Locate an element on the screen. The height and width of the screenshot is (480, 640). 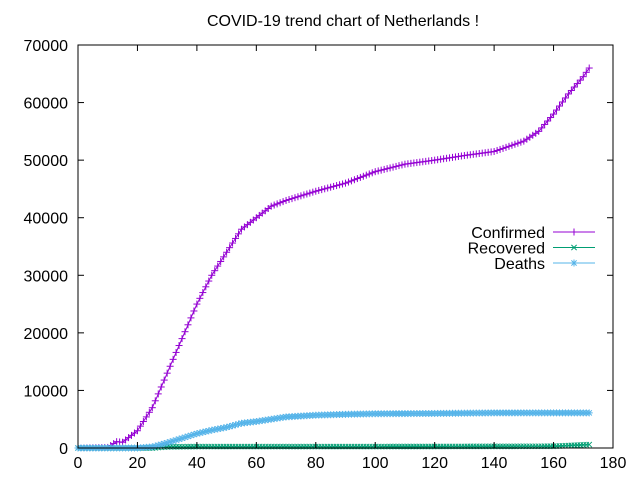
y-tick-label: 30000 is located at coordinates (46, 276).